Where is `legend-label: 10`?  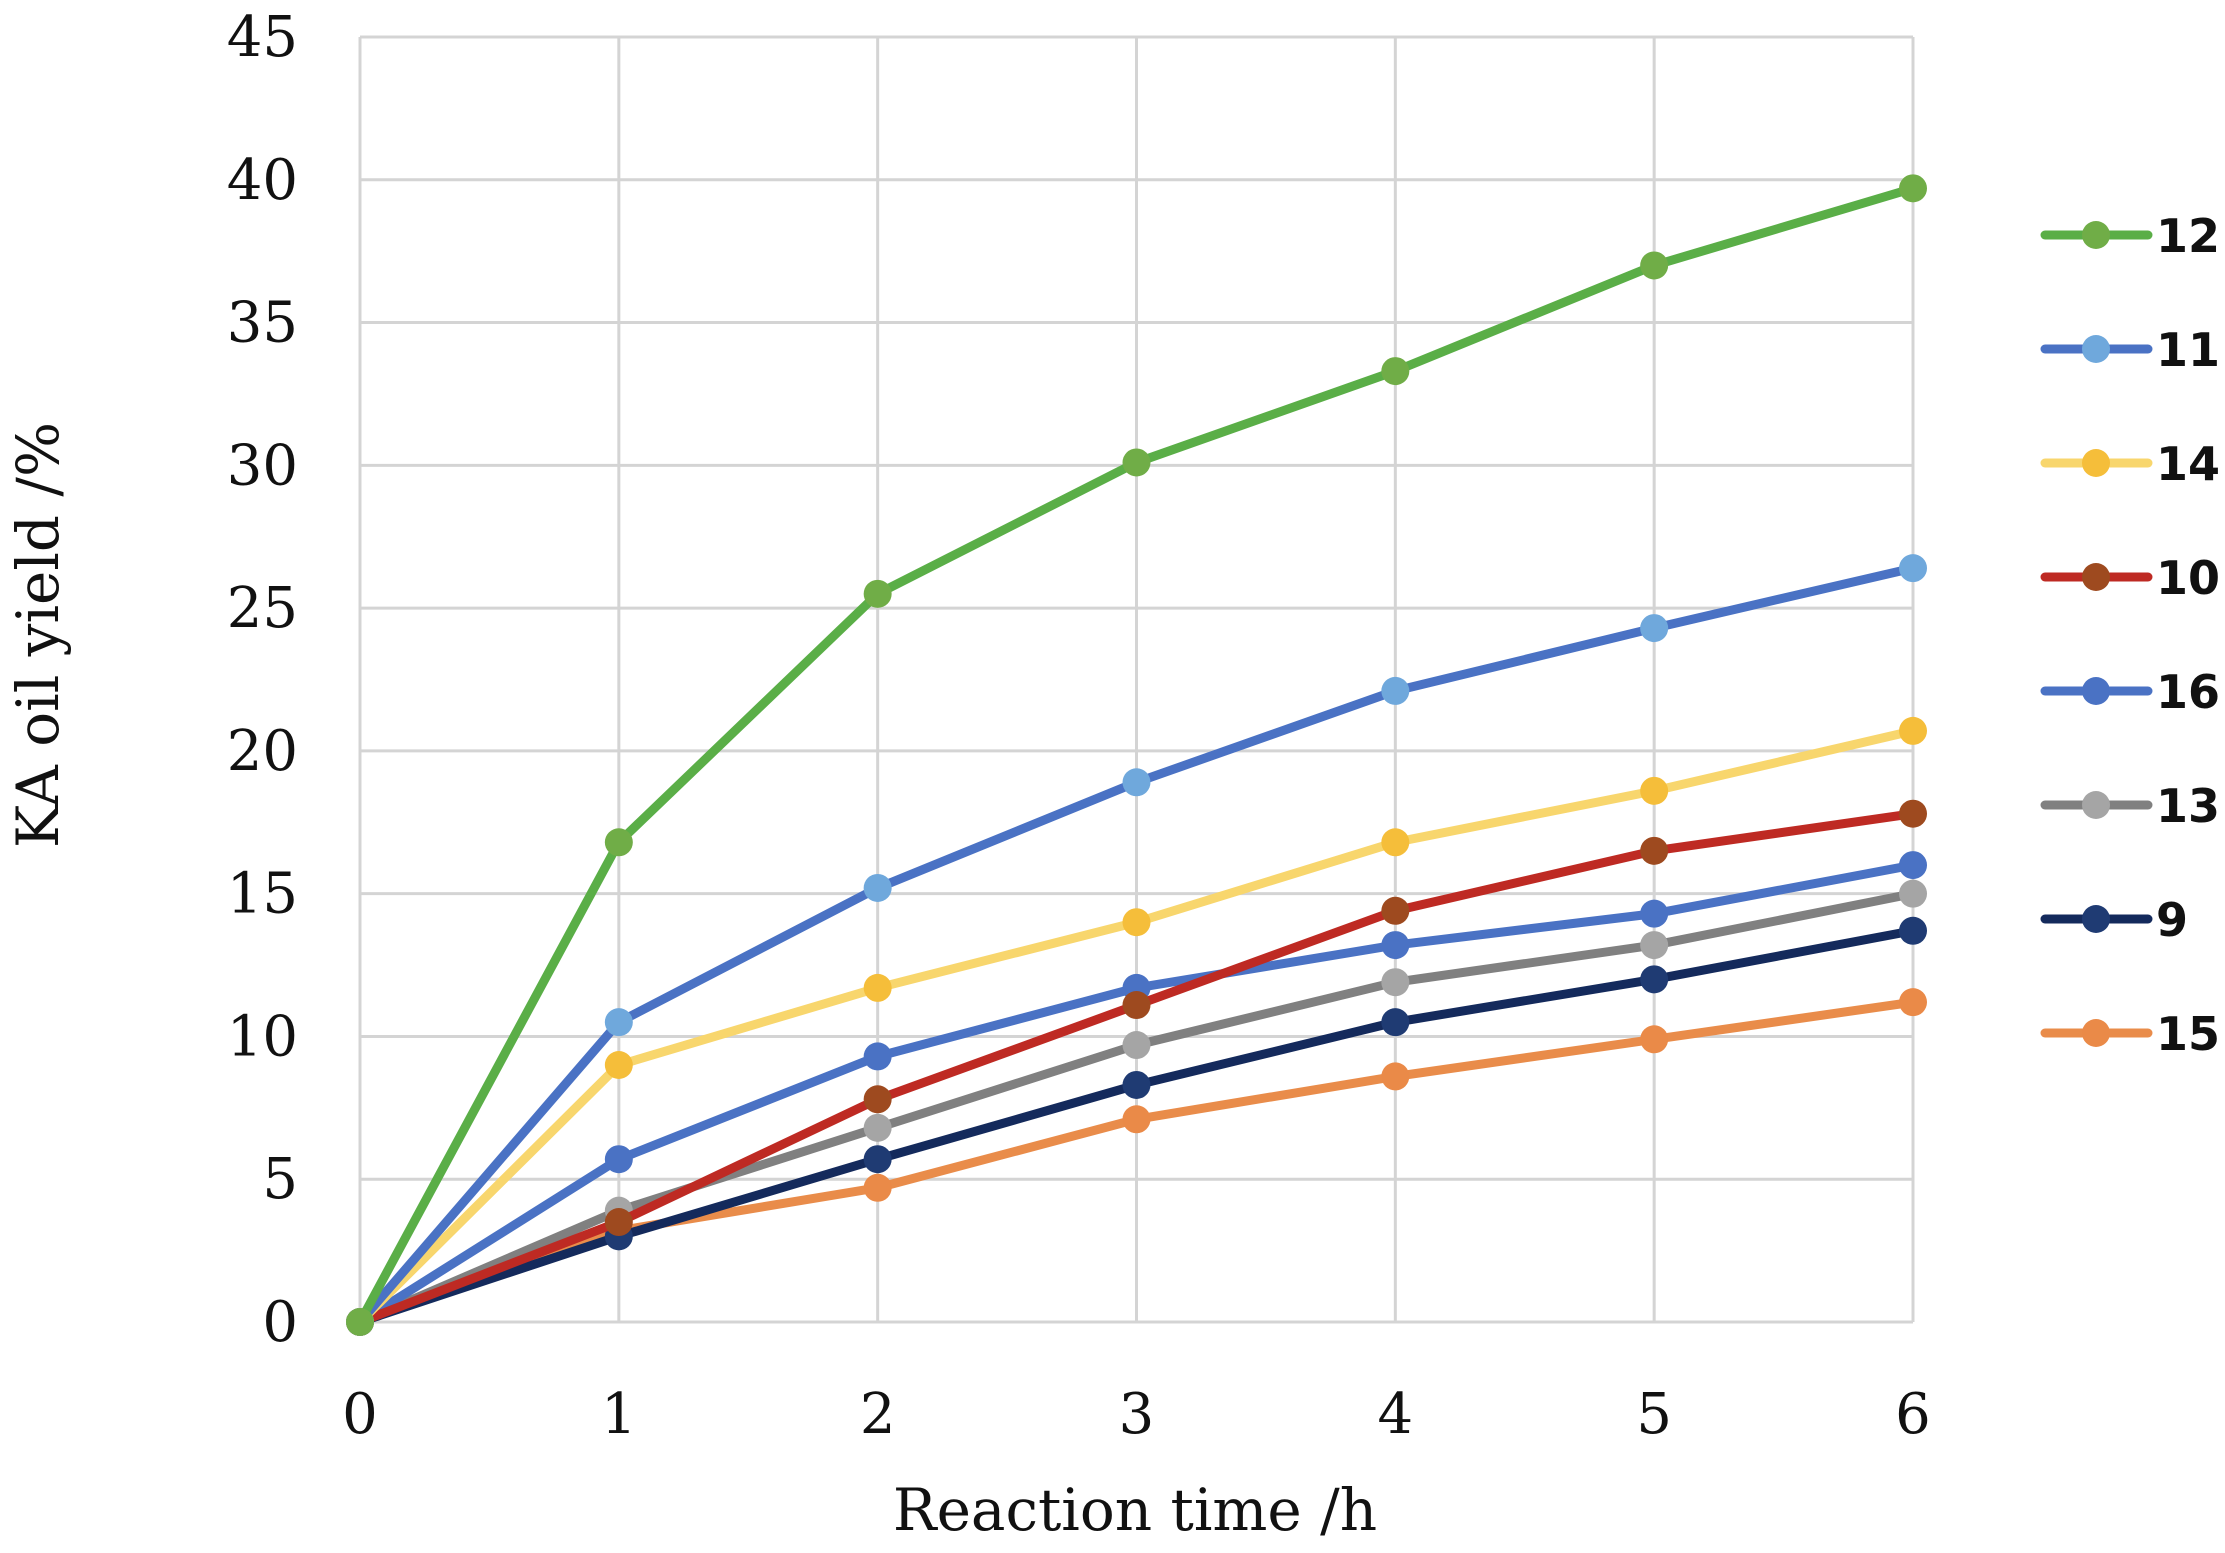
legend-label: 10 is located at coordinates (2188, 578).